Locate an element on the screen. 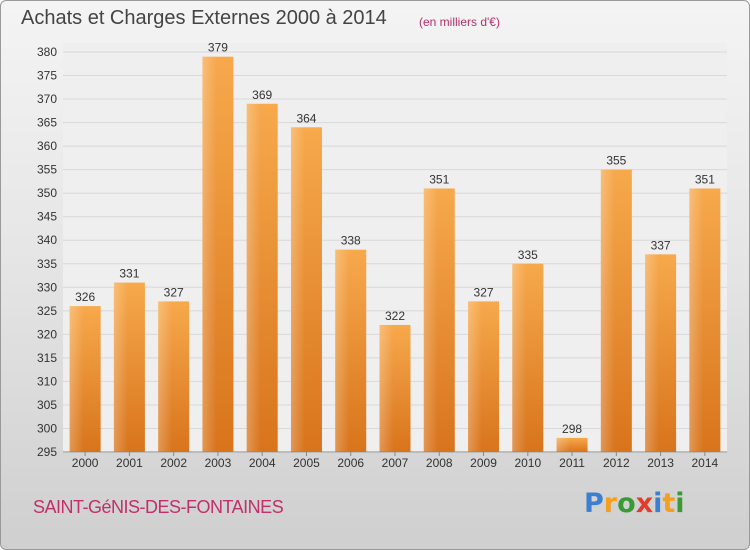 This screenshot has width=750, height=550. logo-letter: o is located at coordinates (626, 503).